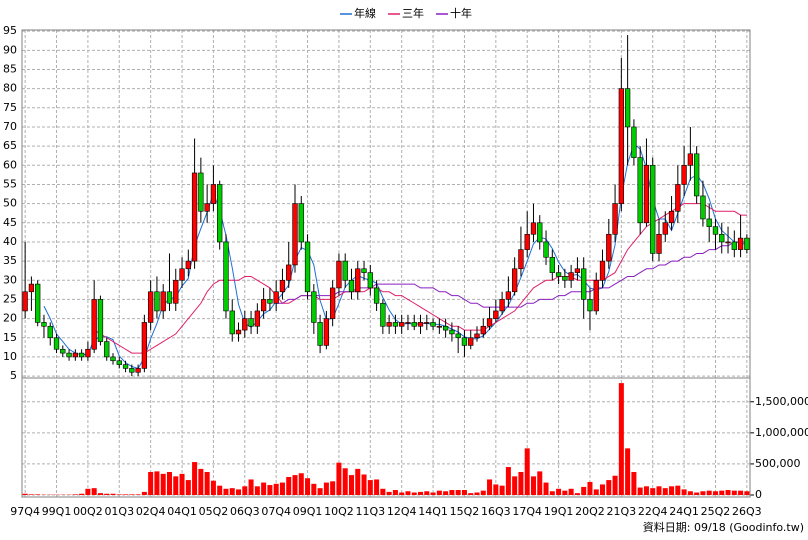 Image resolution: width=808 pixels, height=540 pixels. Describe the element at coordinates (10, 298) in the screenshot. I see `y-tick-label: 25` at that location.